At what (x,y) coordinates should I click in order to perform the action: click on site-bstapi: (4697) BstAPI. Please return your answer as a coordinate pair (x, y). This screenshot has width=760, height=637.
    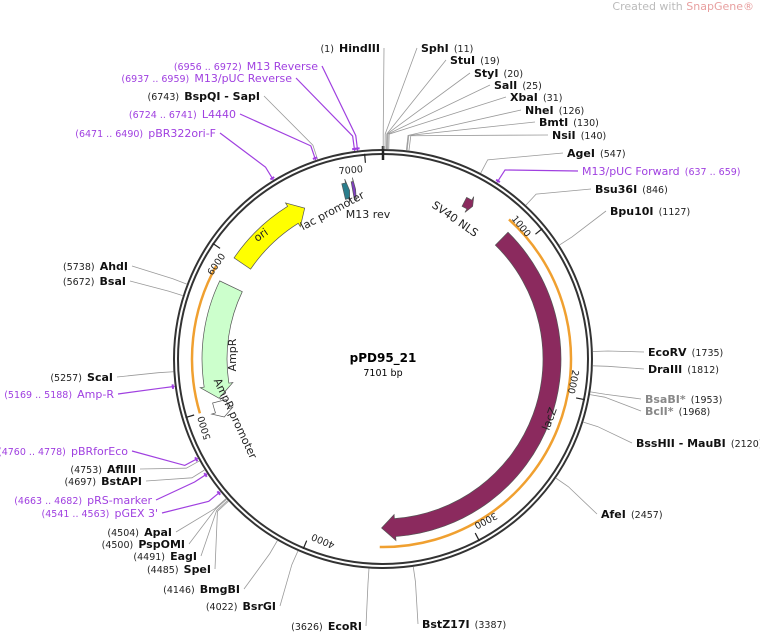
    Looking at the image, I should click on (103, 479).